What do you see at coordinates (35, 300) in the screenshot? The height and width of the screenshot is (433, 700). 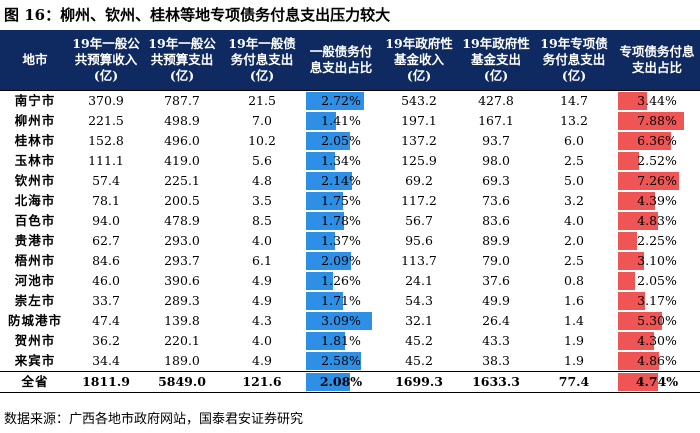 I see `city-cell: 崇左市` at bounding box center [35, 300].